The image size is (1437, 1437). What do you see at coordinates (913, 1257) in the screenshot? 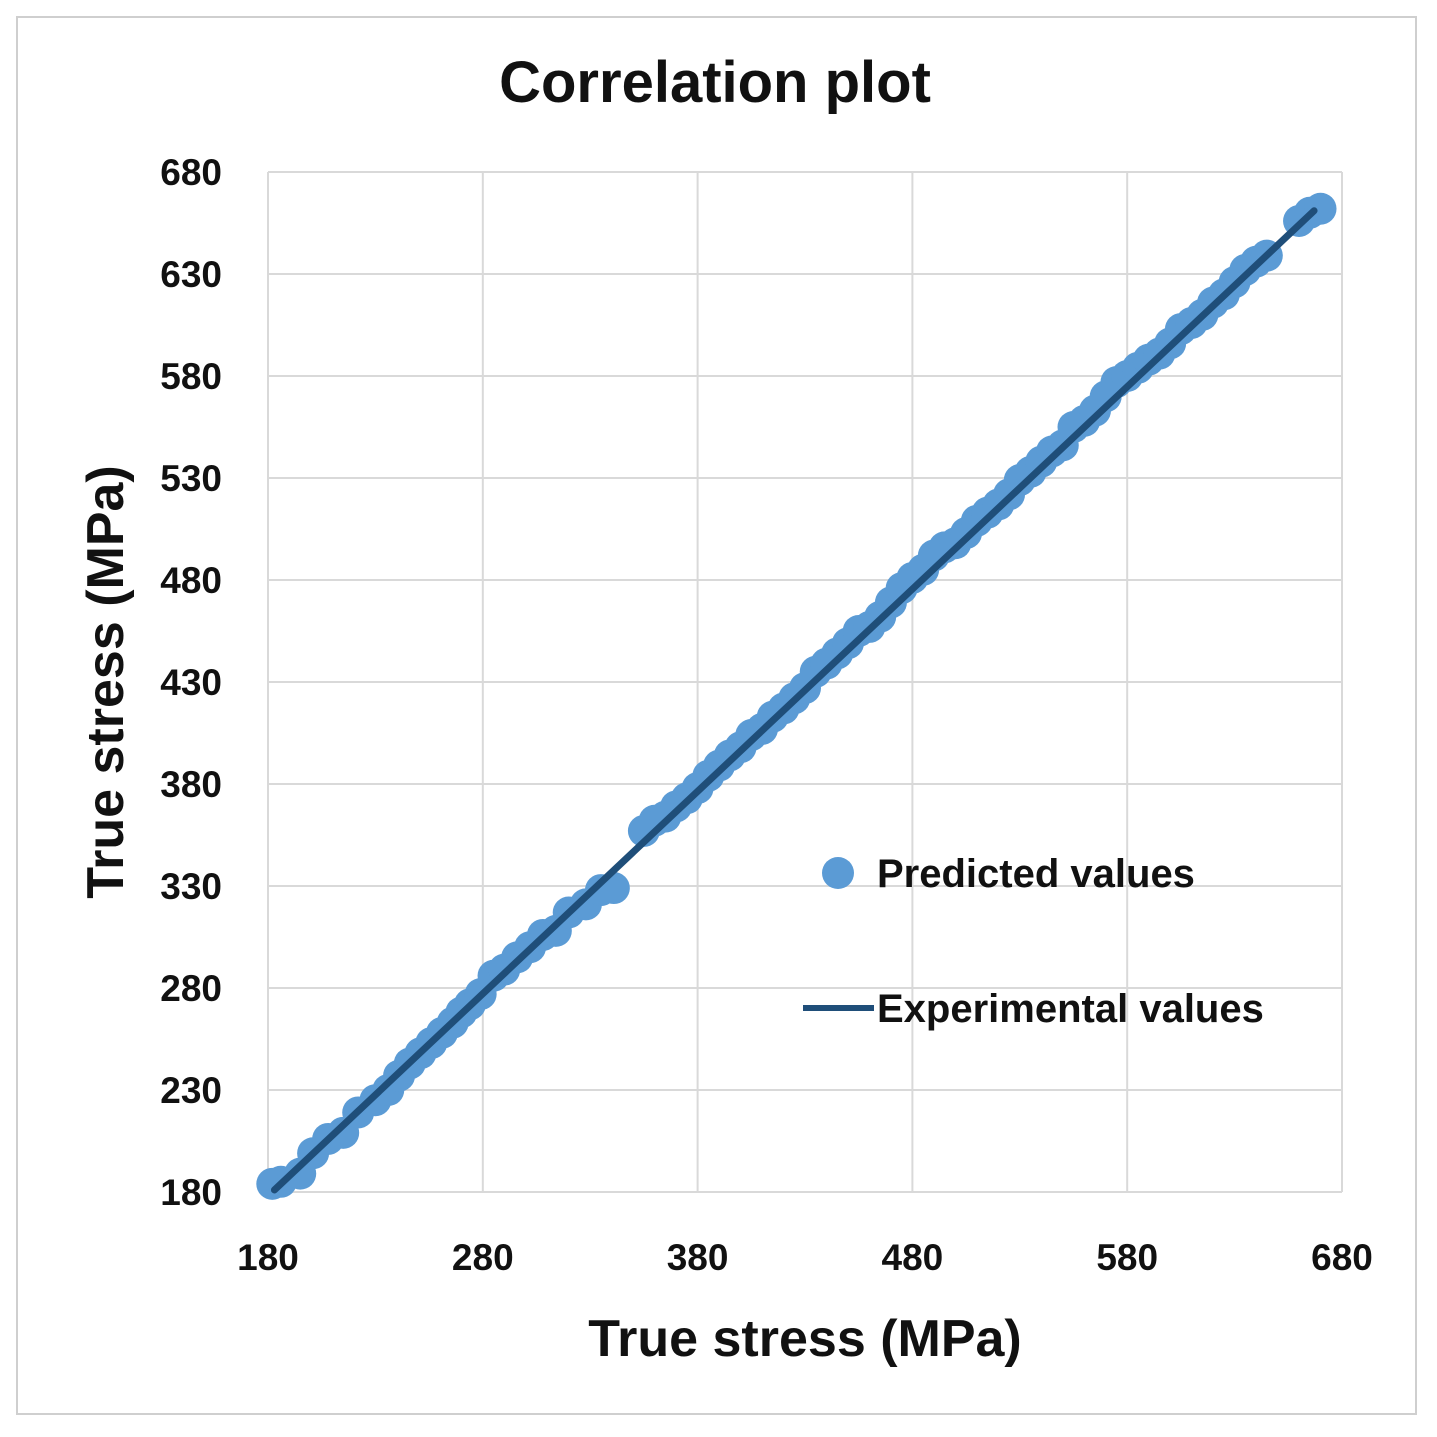
I see `x-tick-label-3: 480` at bounding box center [913, 1257].